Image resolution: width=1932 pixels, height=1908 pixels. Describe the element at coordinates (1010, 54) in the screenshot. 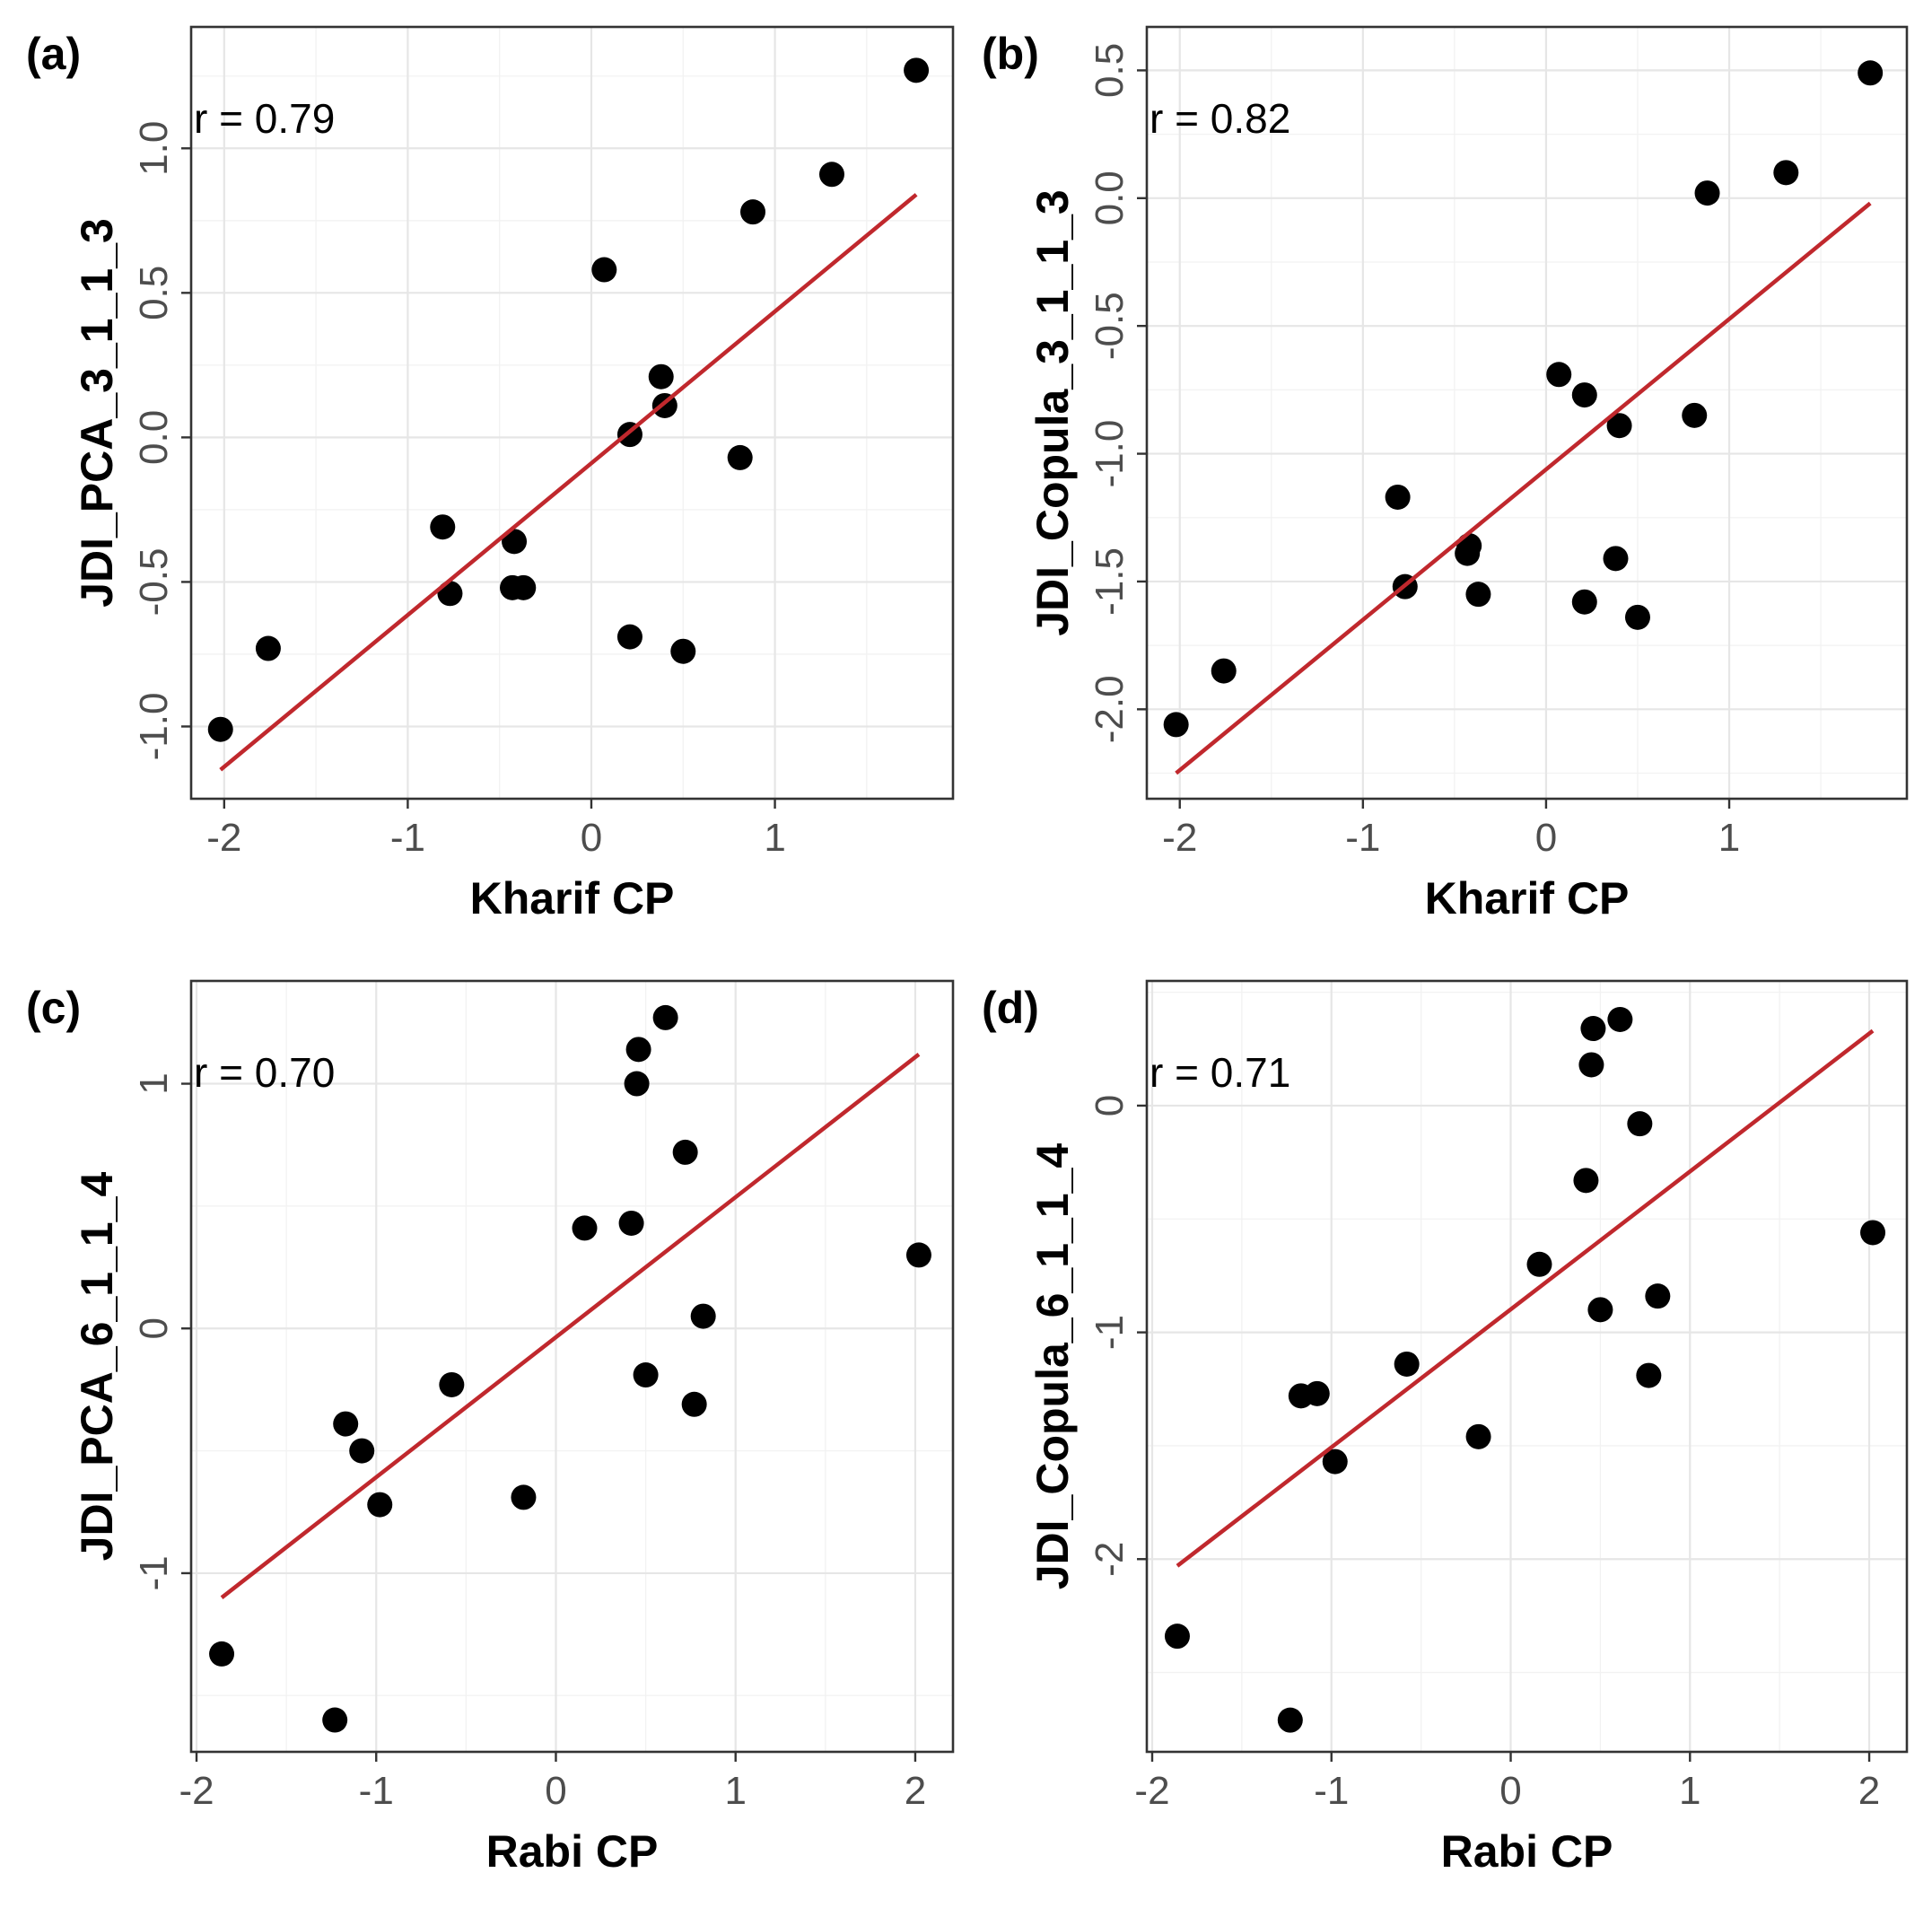

I see `panel-label: (b)` at that location.